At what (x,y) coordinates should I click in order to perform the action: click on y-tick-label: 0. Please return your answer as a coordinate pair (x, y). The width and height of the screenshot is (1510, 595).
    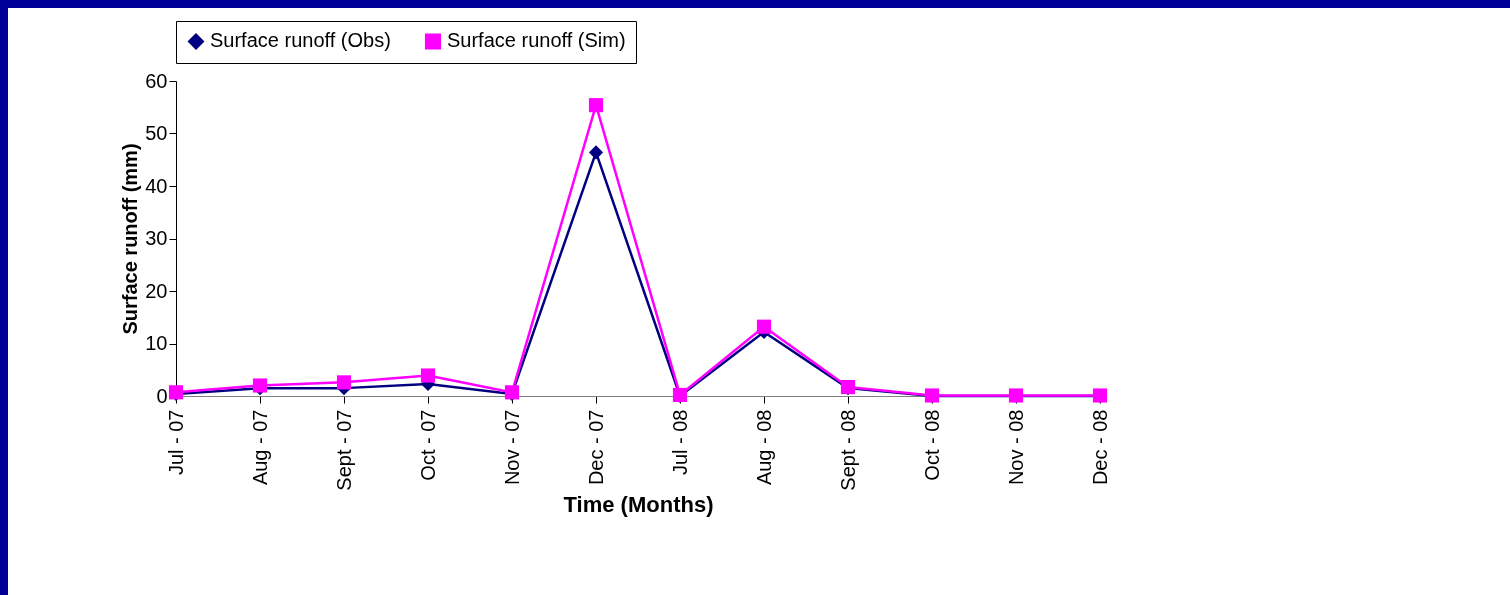
    Looking at the image, I should click on (162, 395).